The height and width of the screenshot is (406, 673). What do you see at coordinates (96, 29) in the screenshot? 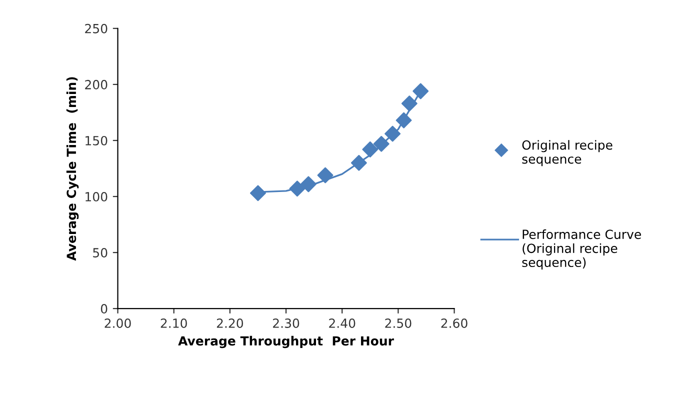
I see `y-tick-label: 250` at bounding box center [96, 29].